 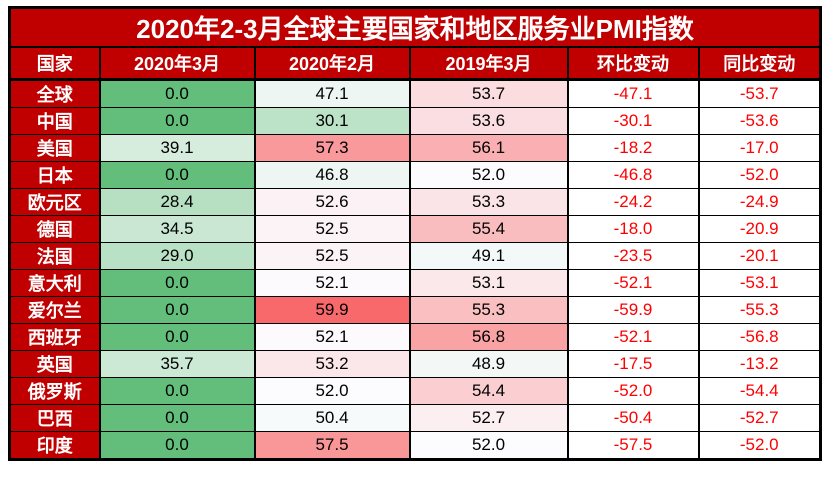 I want to click on pmi-value-cell: 34.5, so click(x=177, y=229).